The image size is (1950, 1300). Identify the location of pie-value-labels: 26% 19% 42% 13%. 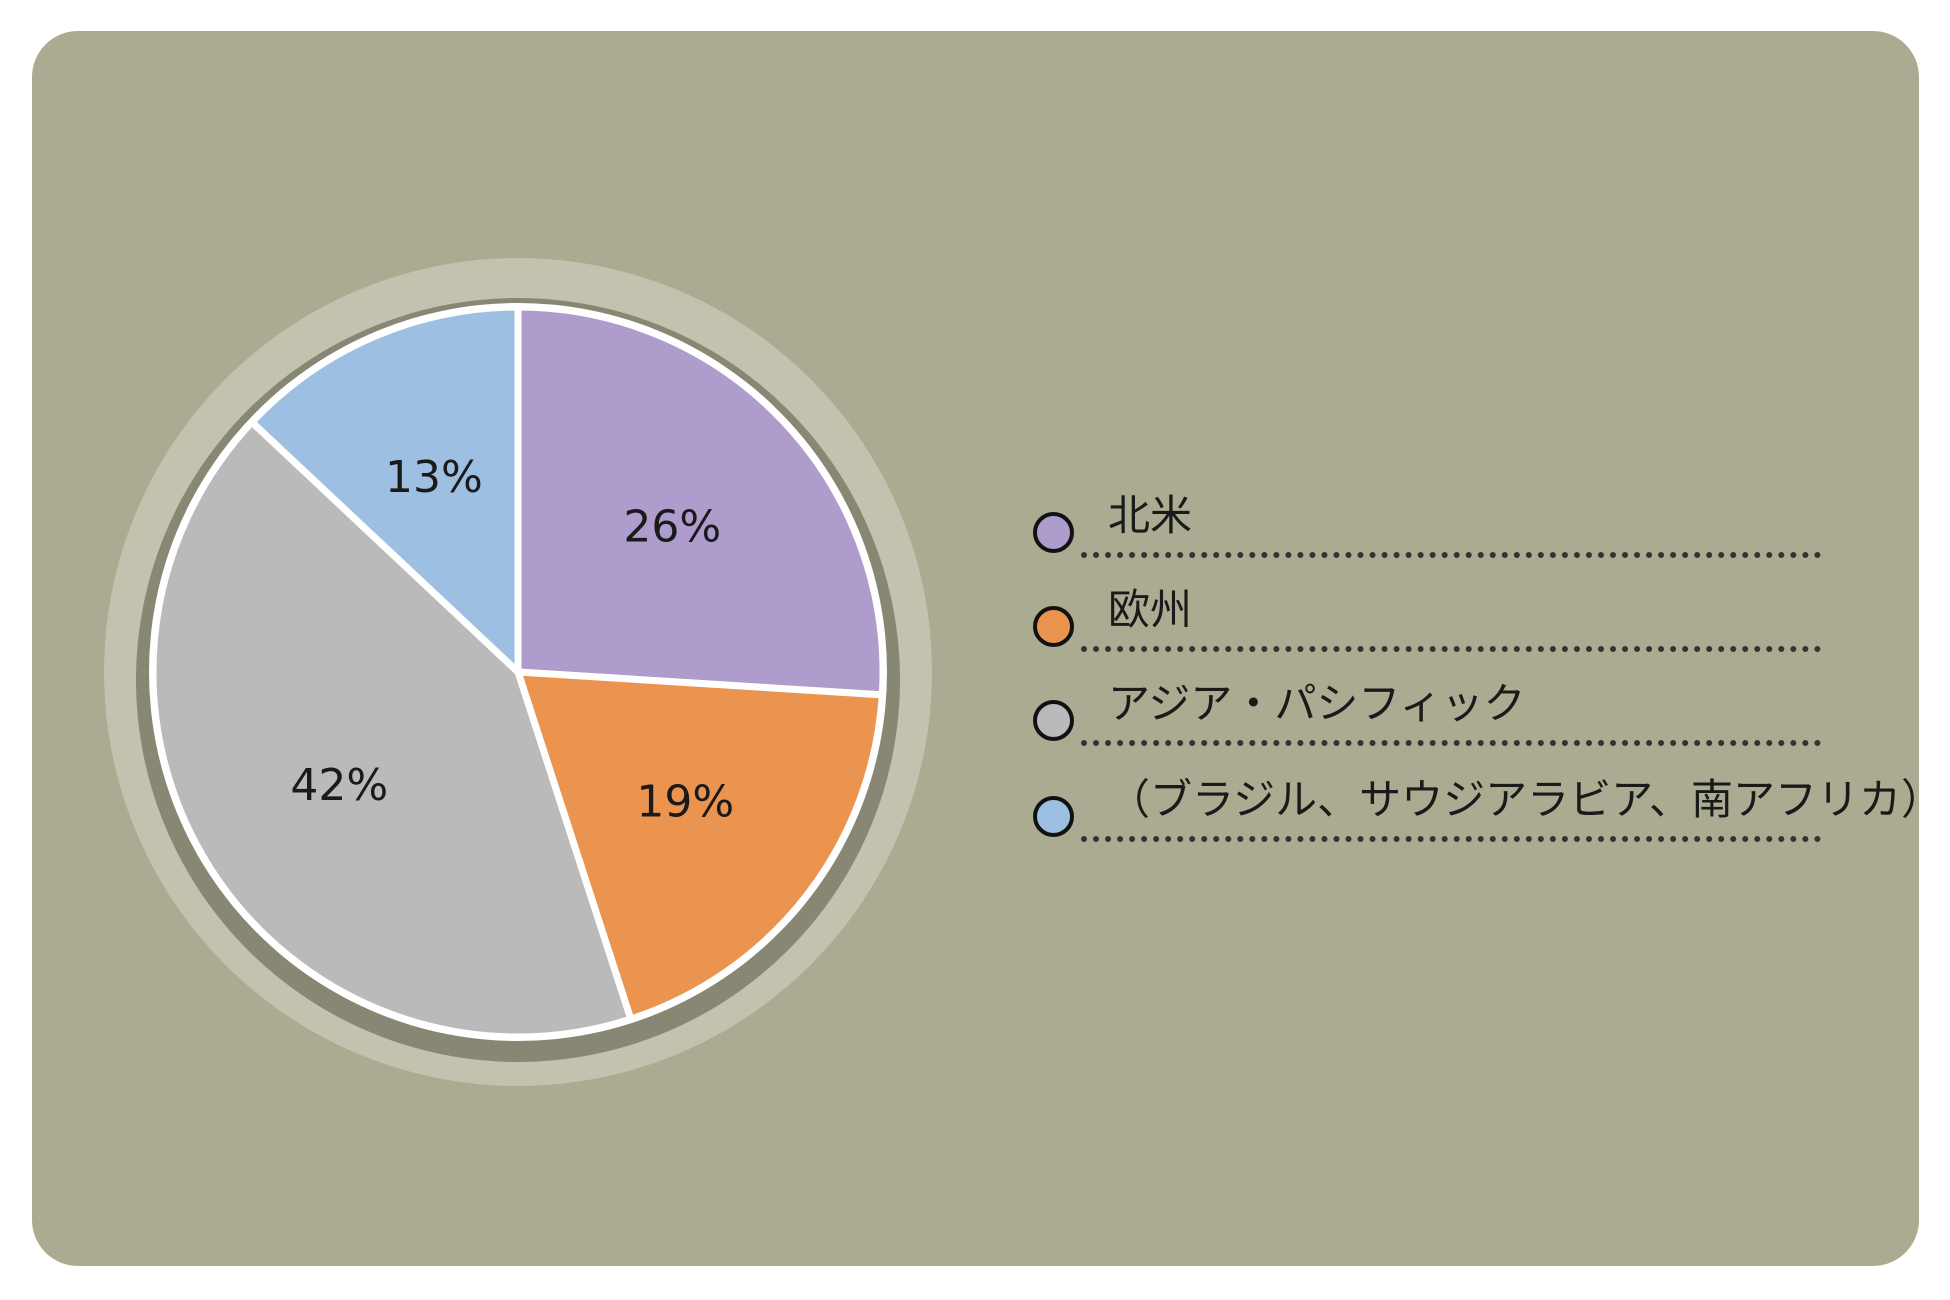
(512, 639).